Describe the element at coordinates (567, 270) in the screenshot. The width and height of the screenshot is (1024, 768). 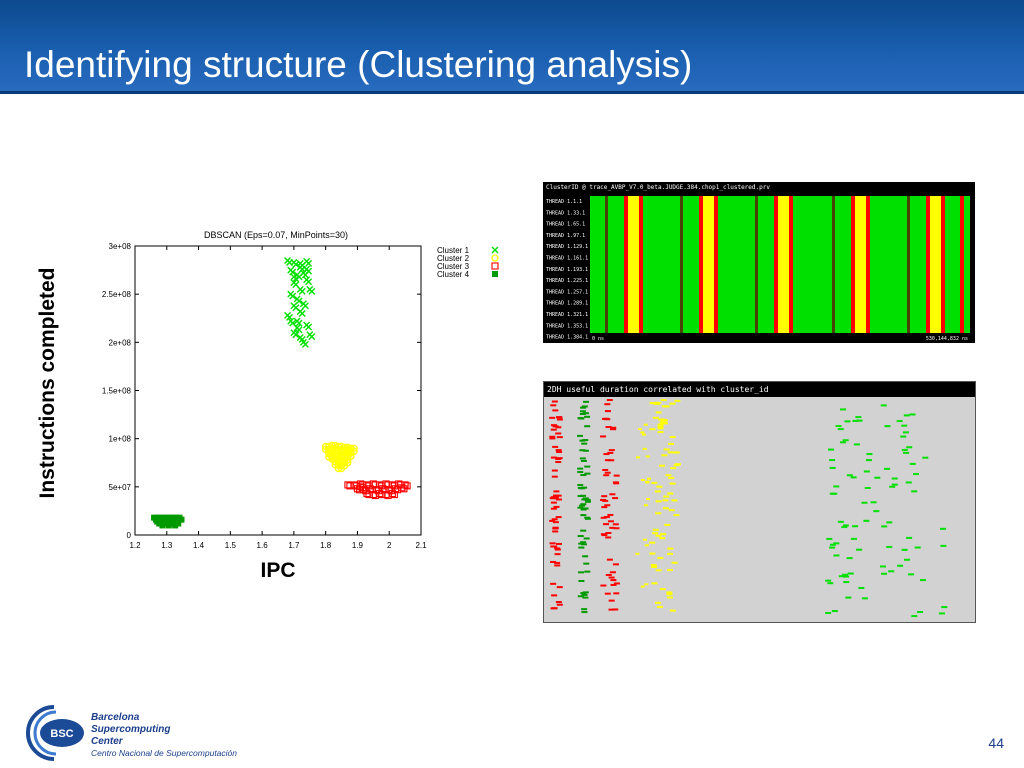
I see `thread-label: THREAD 1.193.1` at that location.